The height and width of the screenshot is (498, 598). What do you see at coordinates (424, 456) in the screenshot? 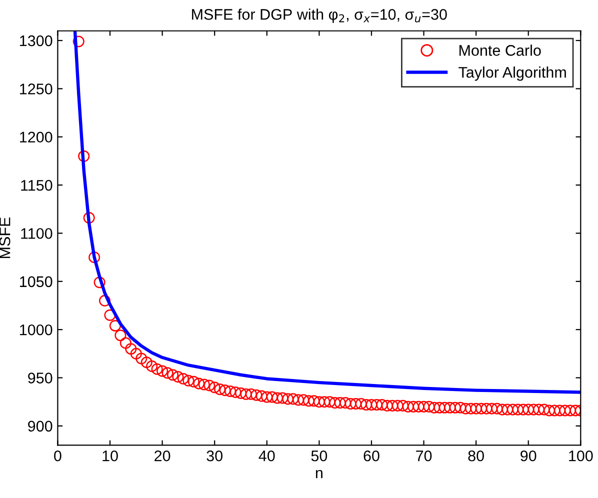
I see `x-tick-label: 70` at bounding box center [424, 456].